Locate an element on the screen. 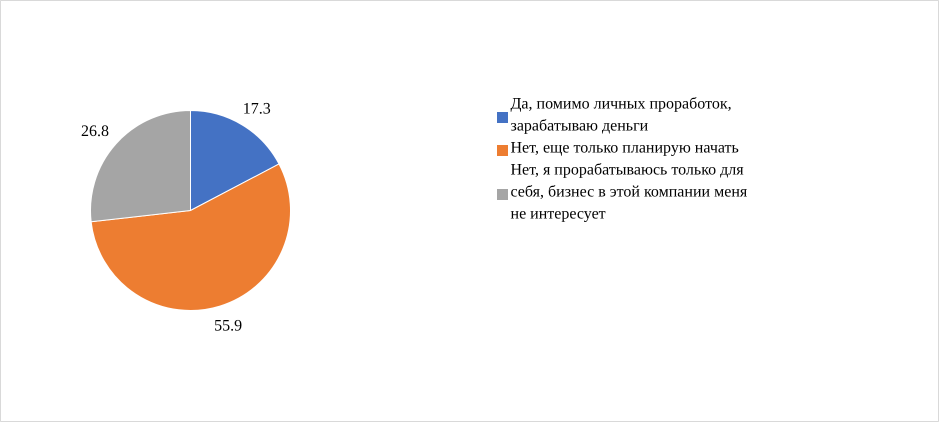 This screenshot has width=939, height=422. data-label: 17.3 is located at coordinates (256, 109).